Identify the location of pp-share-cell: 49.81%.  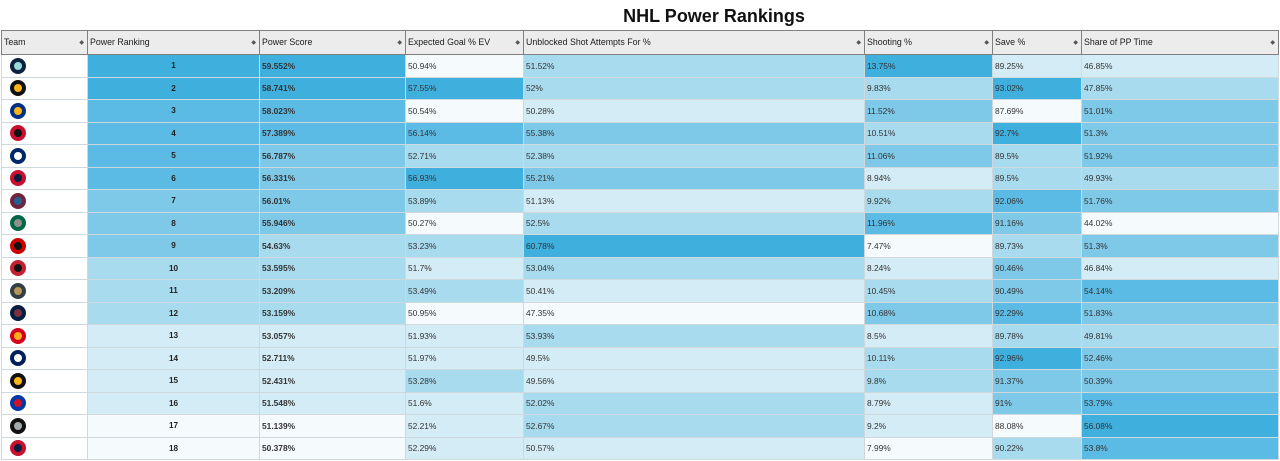
(1180, 336).